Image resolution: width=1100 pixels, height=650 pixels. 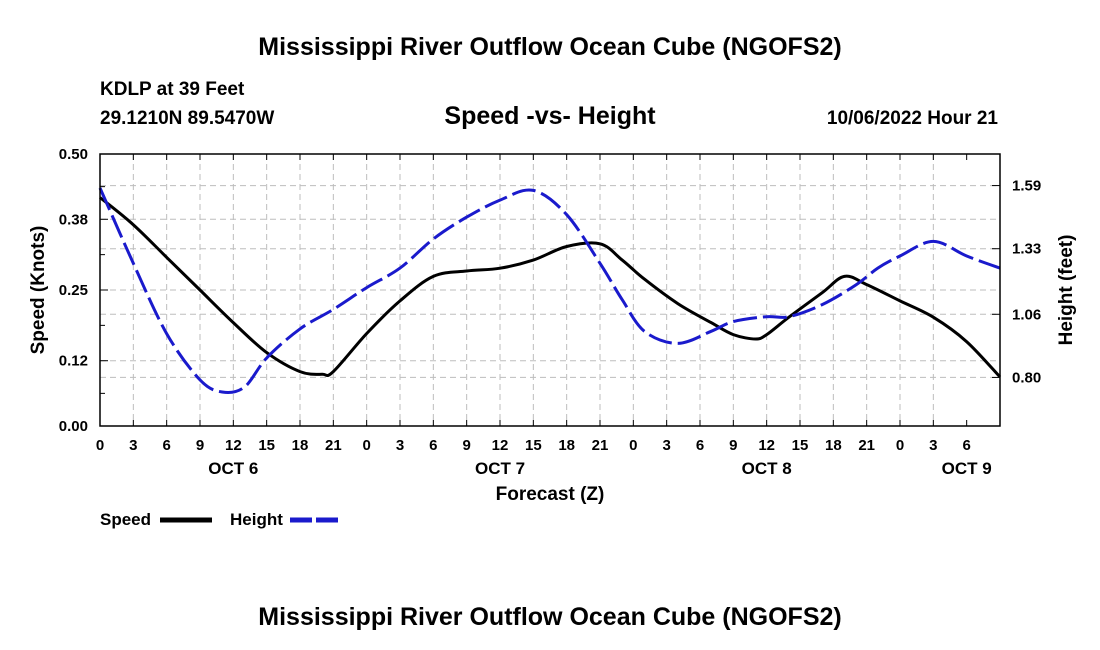 I want to click on y-right-title: Height (feet), so click(x=1066, y=290).